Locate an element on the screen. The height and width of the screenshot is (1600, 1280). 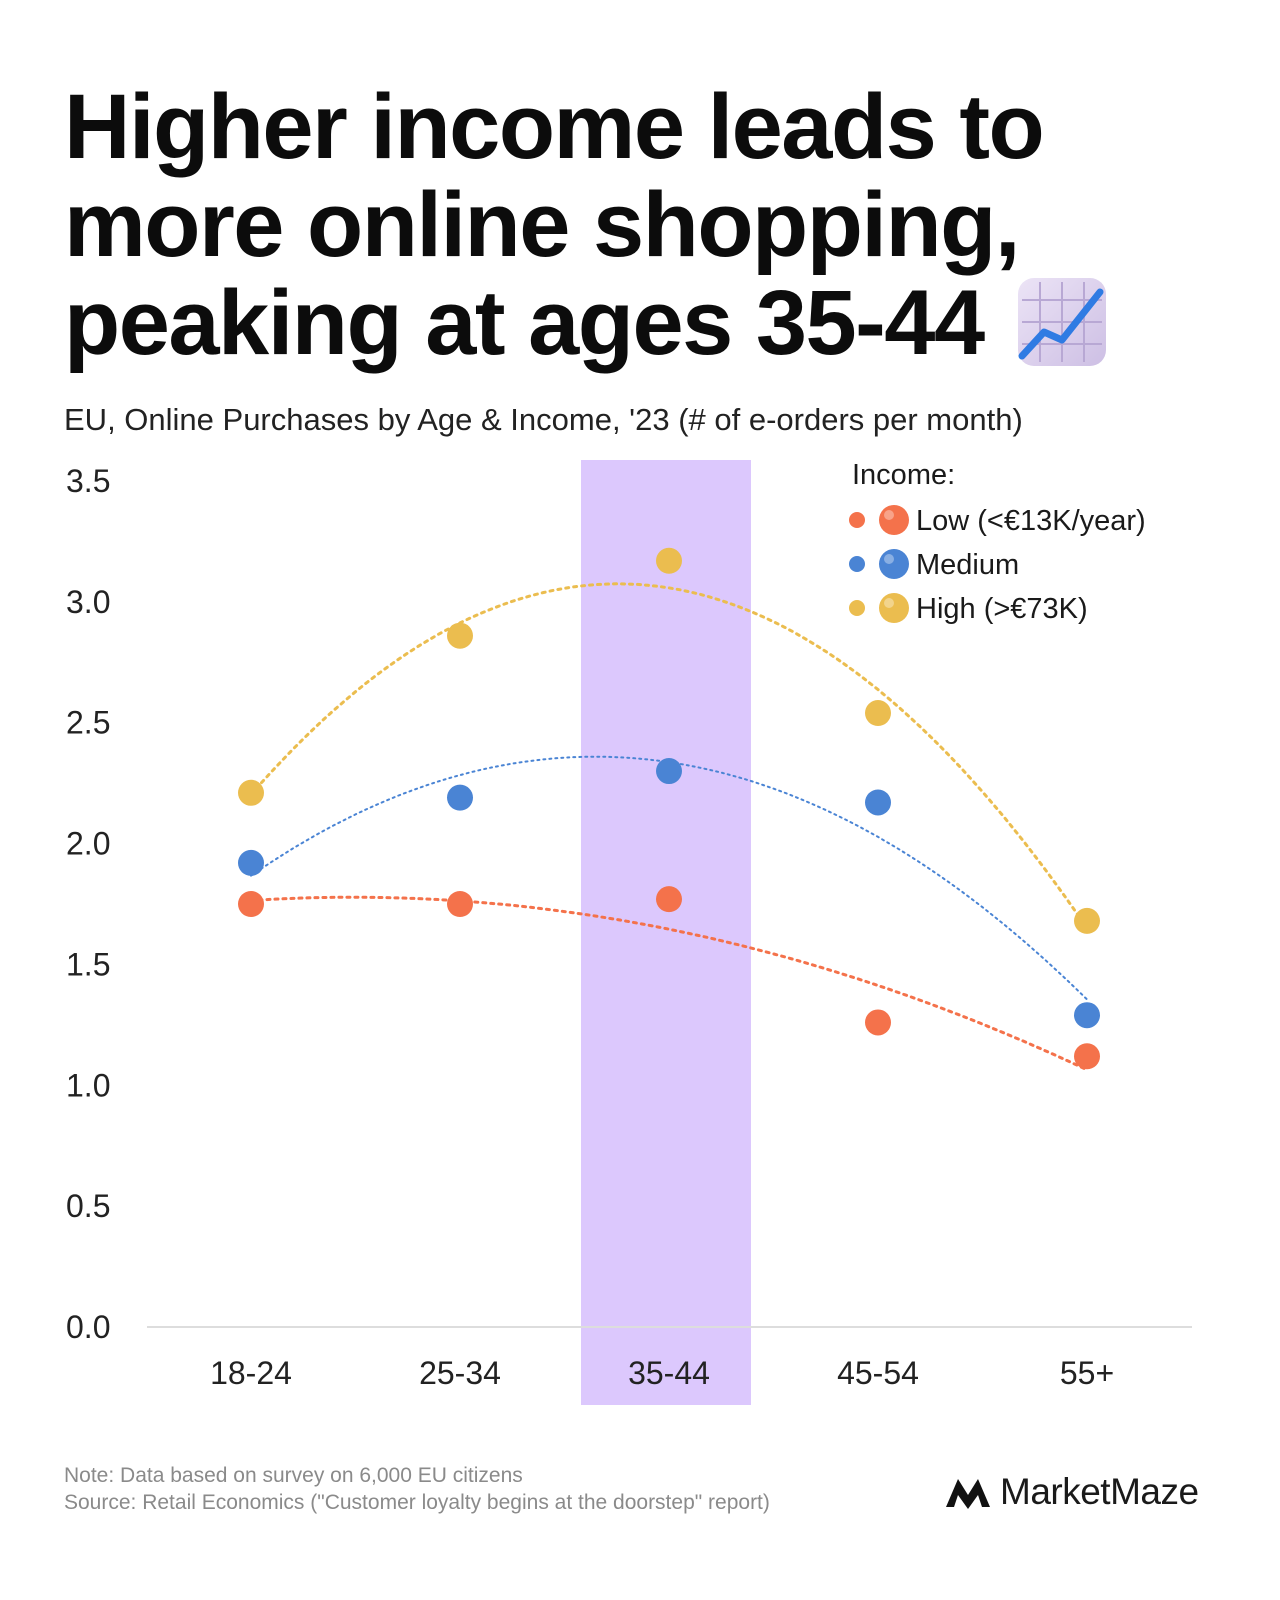
title-line-3-text: peaking at ages 35-44 is located at coordinates (524, 323).